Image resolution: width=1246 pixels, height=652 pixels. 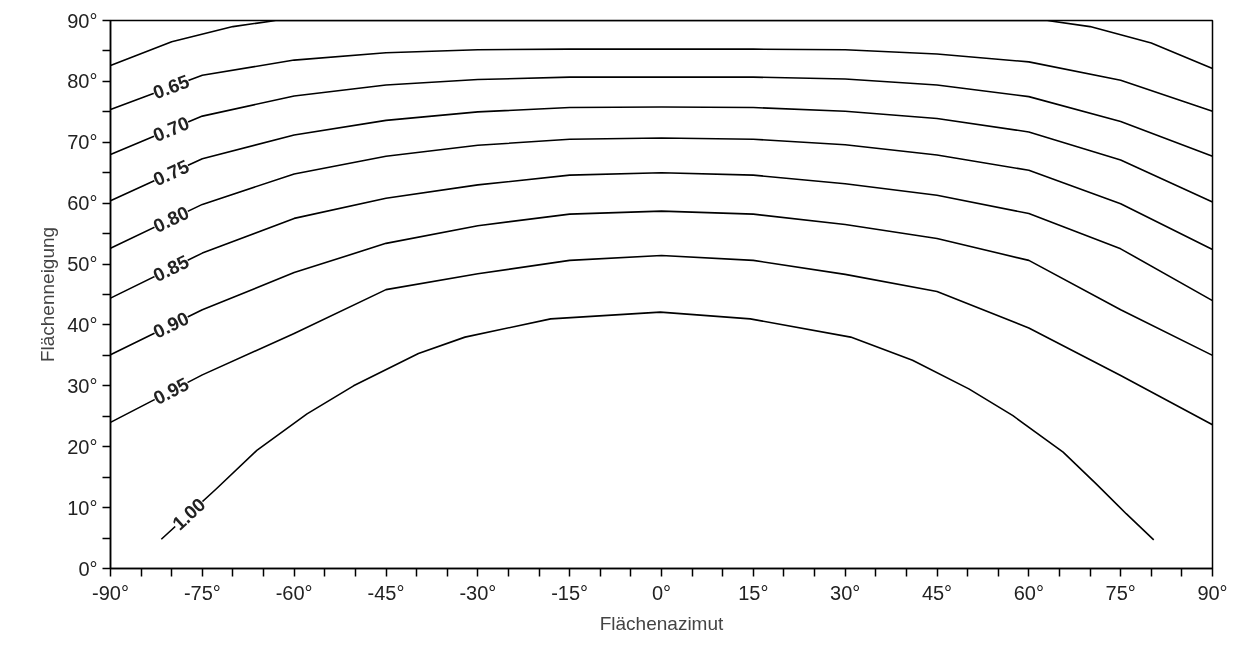 I want to click on y-tick-label: 80°, so click(x=82, y=81).